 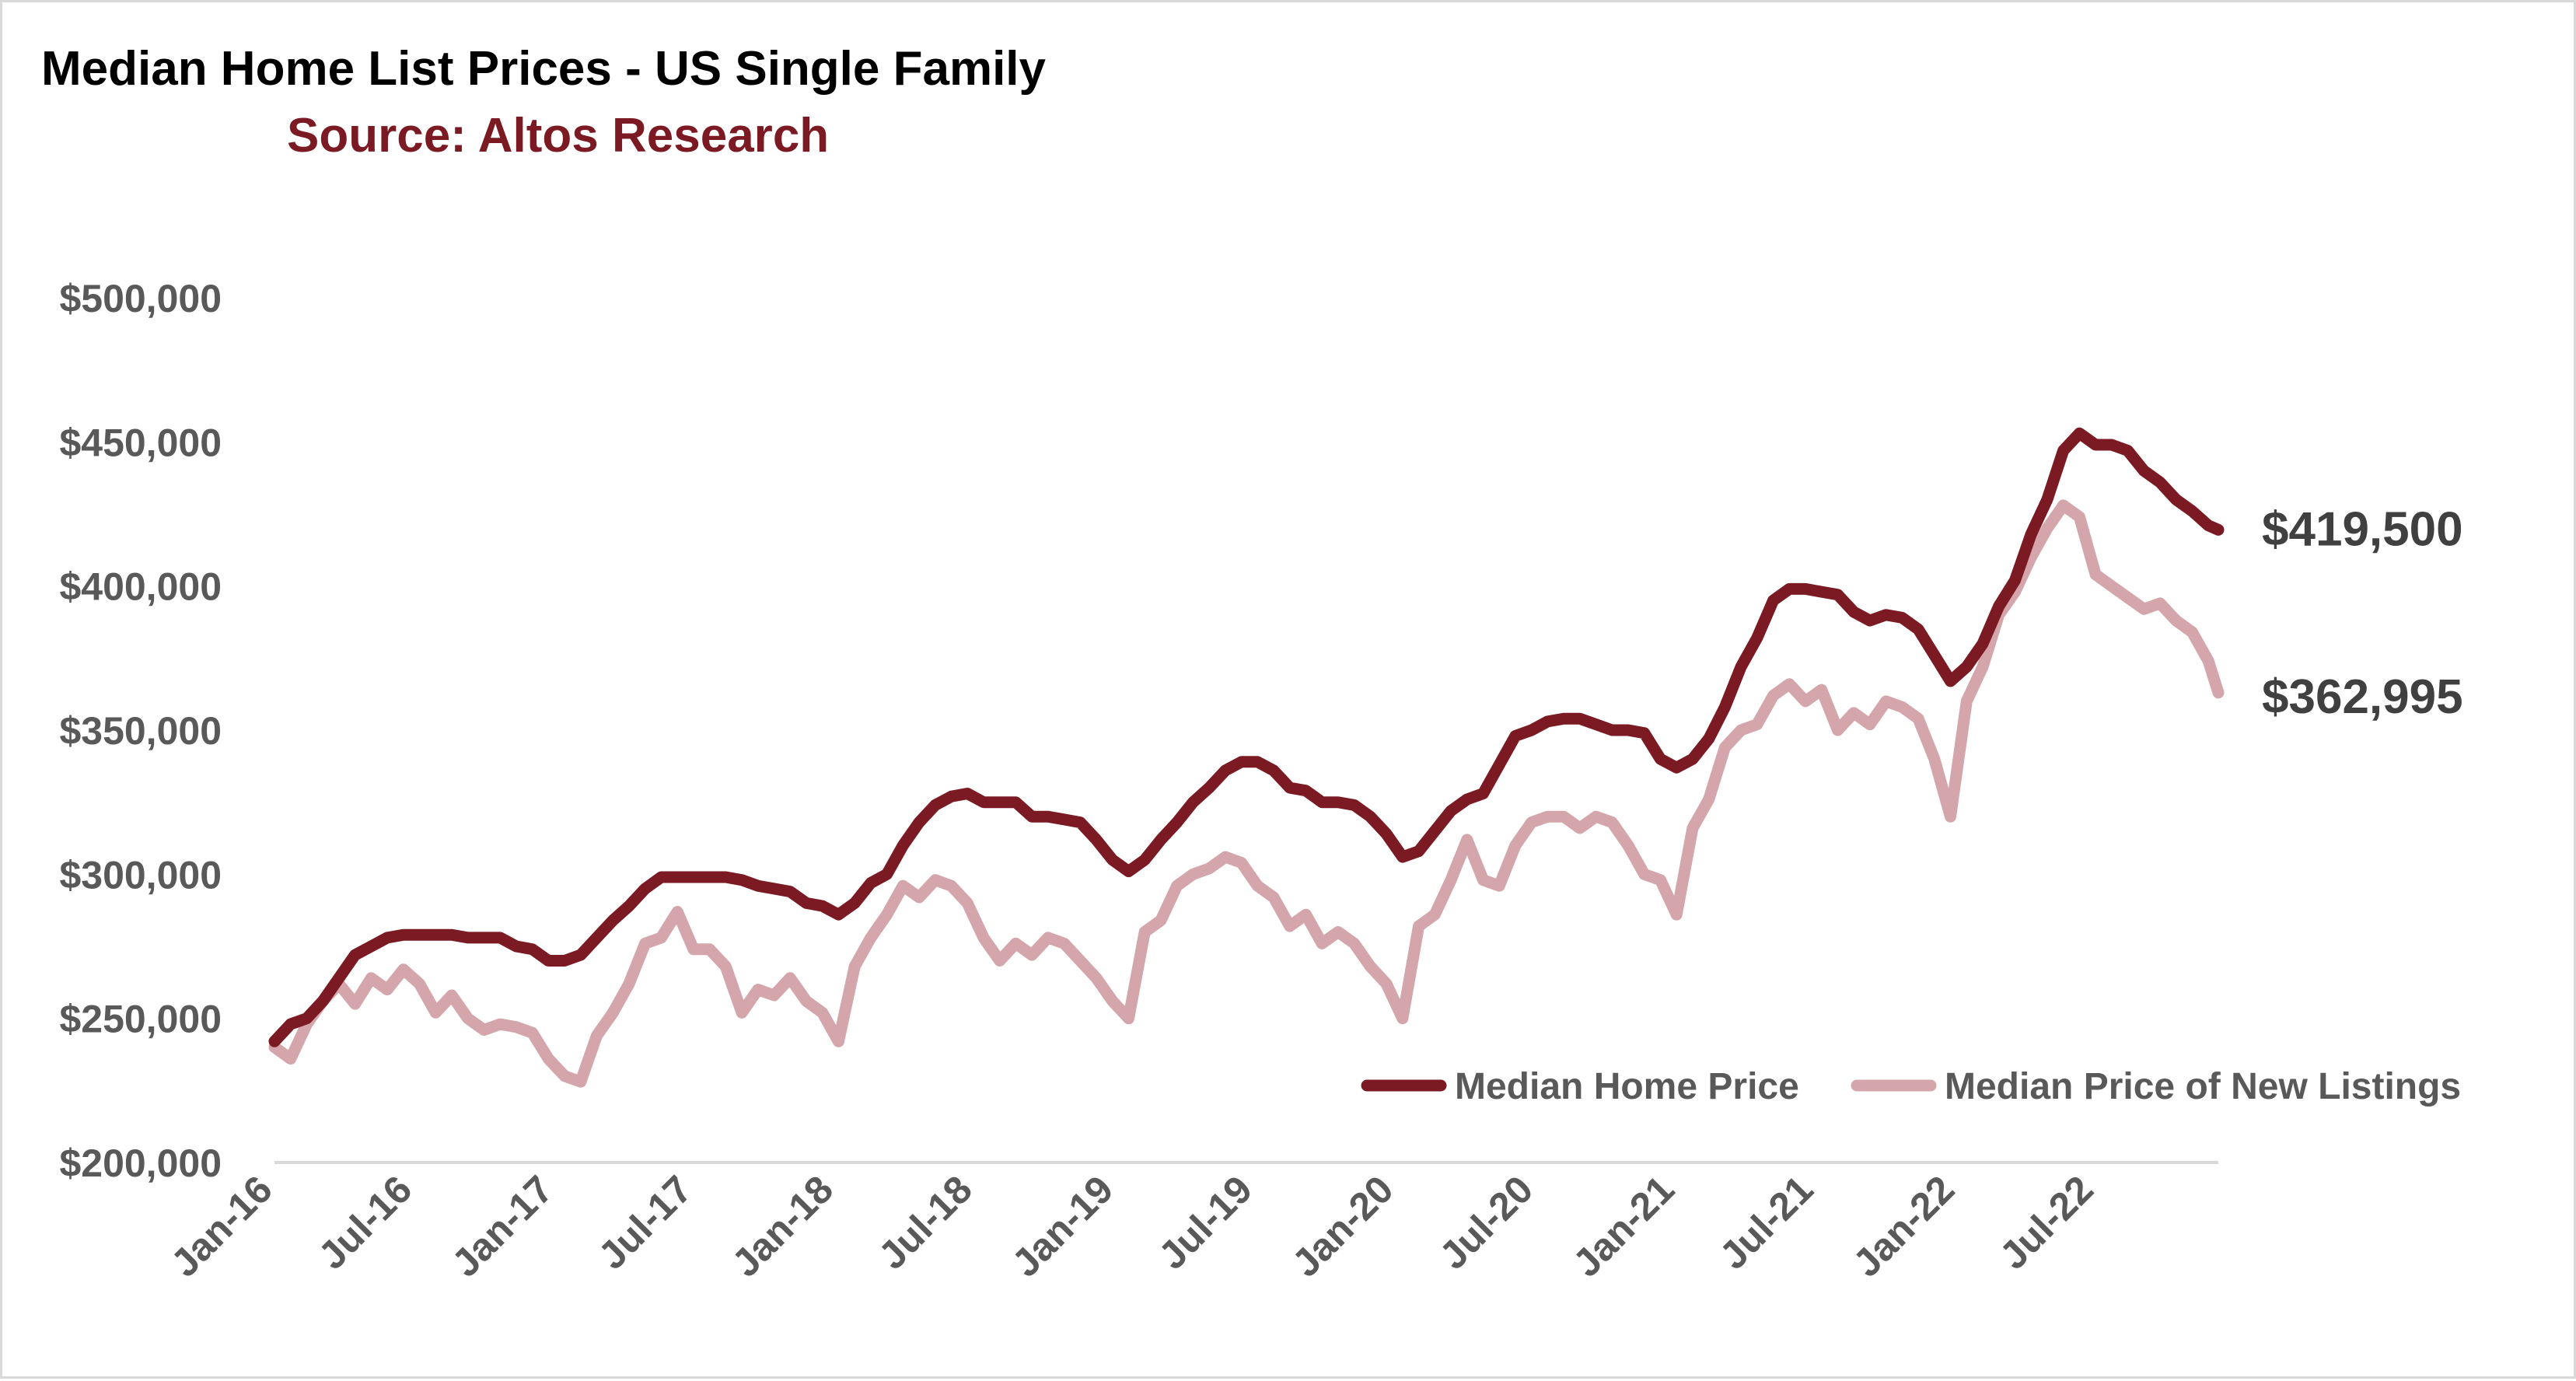 I want to click on x-tick-label: Jan-21, so click(x=1623, y=1226).